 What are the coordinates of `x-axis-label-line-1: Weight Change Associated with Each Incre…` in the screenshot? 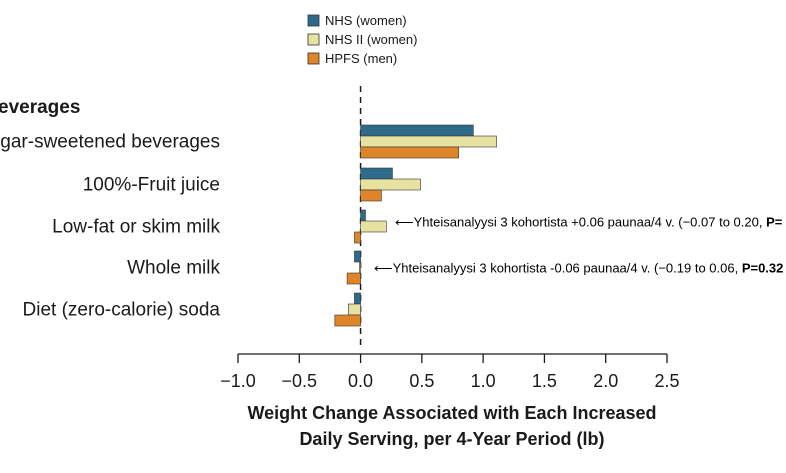 It's located at (451, 413).